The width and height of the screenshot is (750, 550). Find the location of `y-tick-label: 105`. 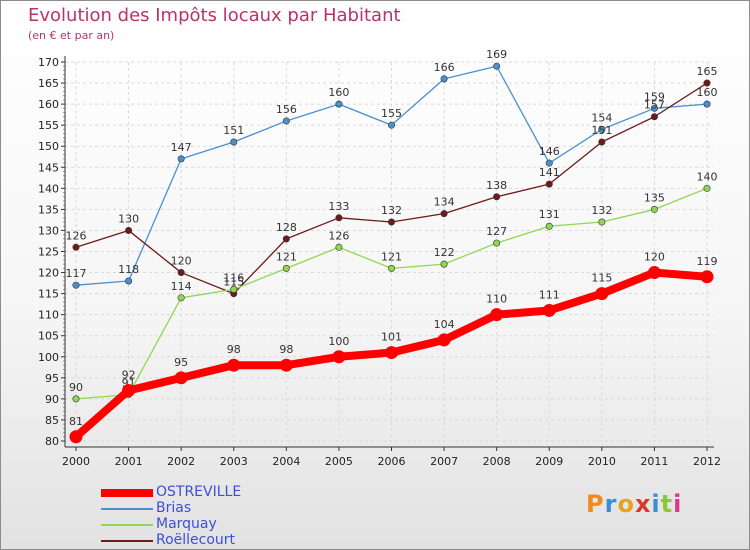

y-tick-label: 105 is located at coordinates (48, 336).